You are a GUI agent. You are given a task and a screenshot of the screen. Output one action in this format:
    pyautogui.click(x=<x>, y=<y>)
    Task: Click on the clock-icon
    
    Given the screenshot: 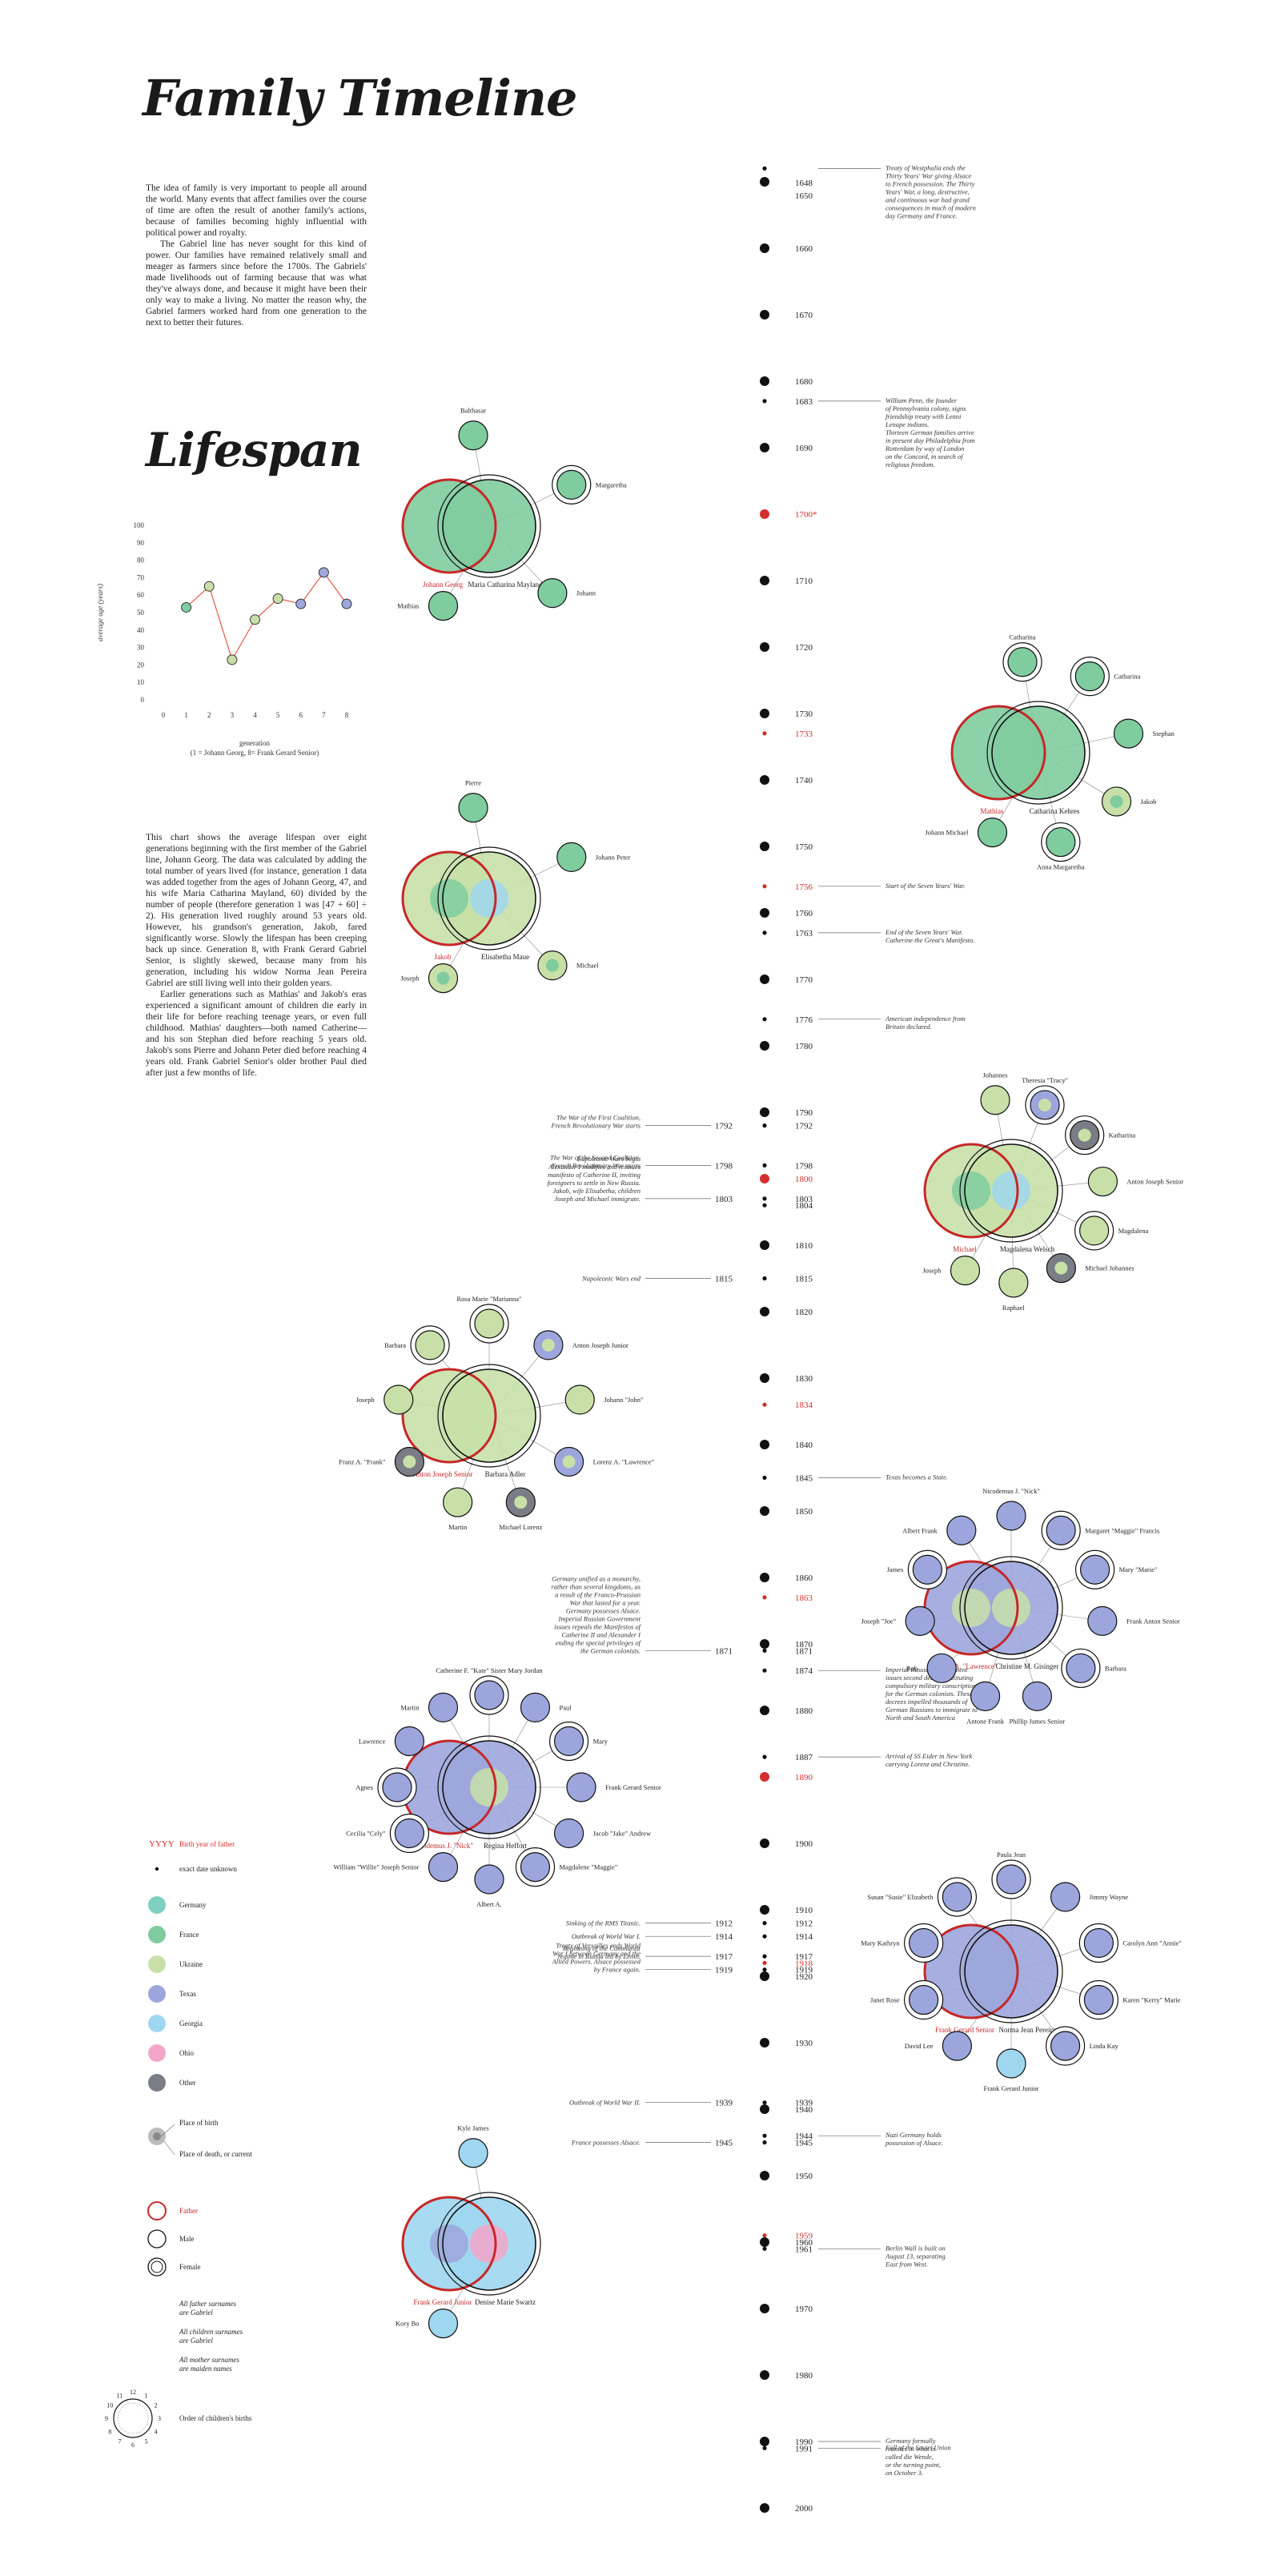 What is the action you would take?
    pyautogui.click(x=133, y=2418)
    